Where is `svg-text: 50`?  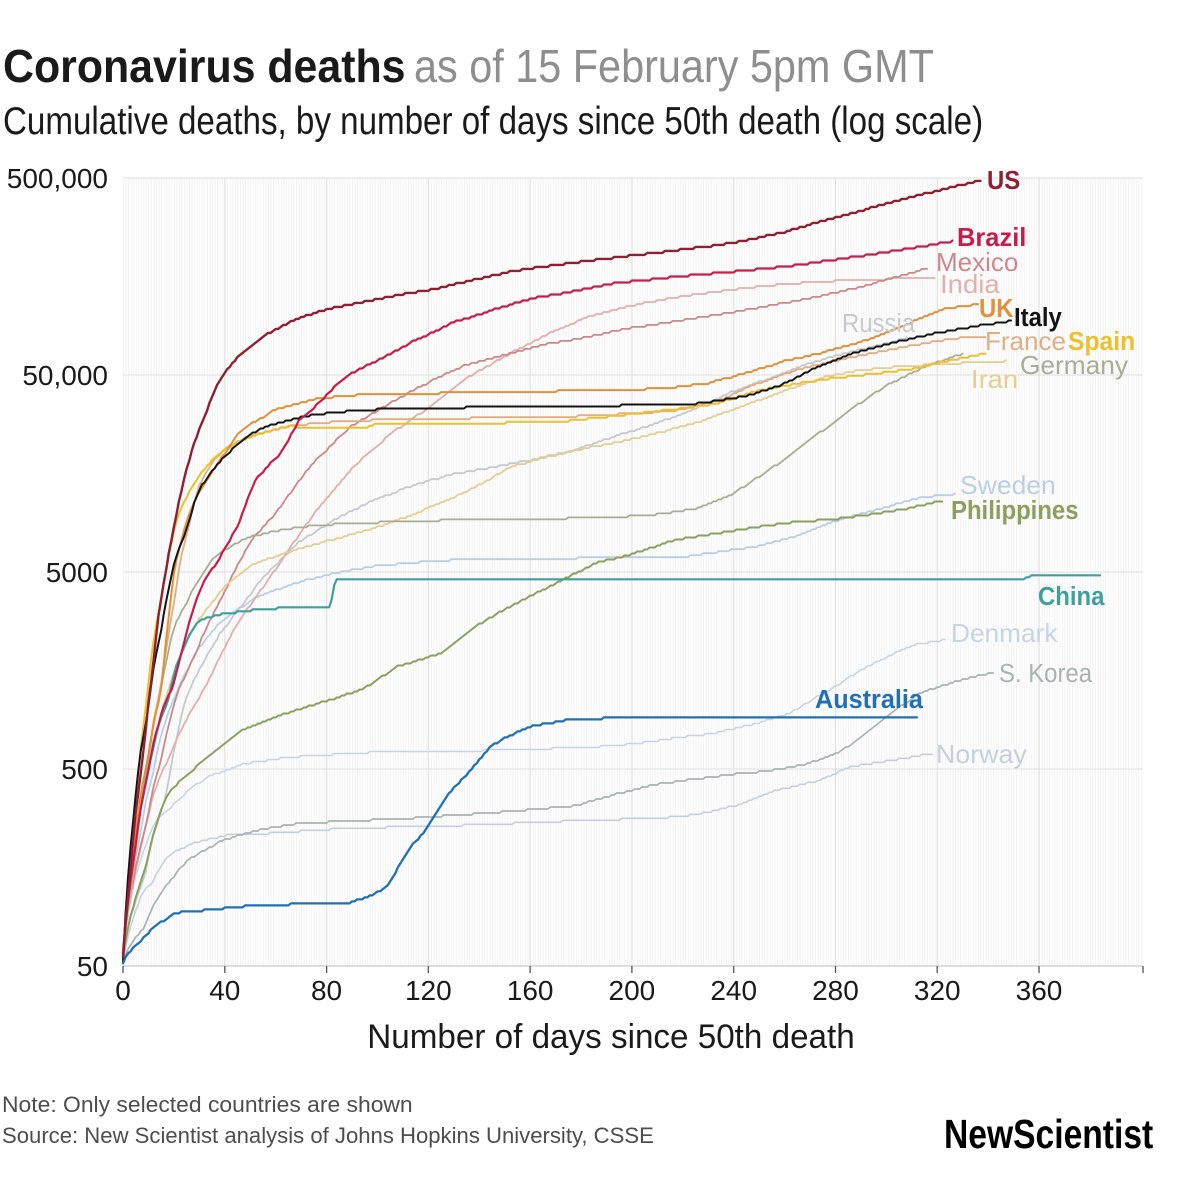
svg-text: 50 is located at coordinates (92, 966).